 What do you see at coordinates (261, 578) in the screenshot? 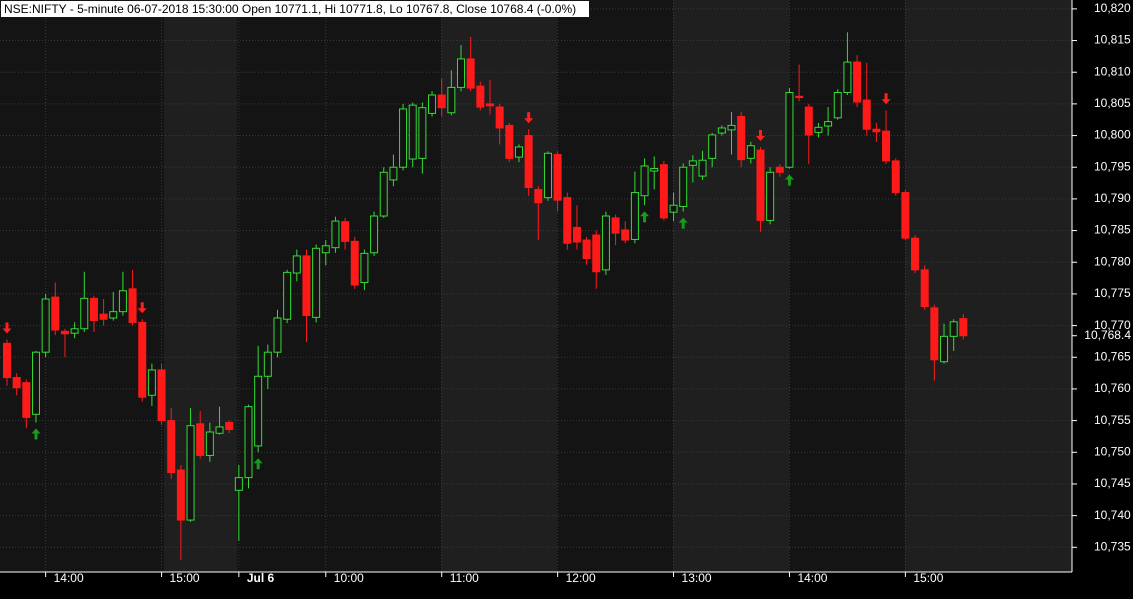
I see `x-tick-label: Jul 6` at bounding box center [261, 578].